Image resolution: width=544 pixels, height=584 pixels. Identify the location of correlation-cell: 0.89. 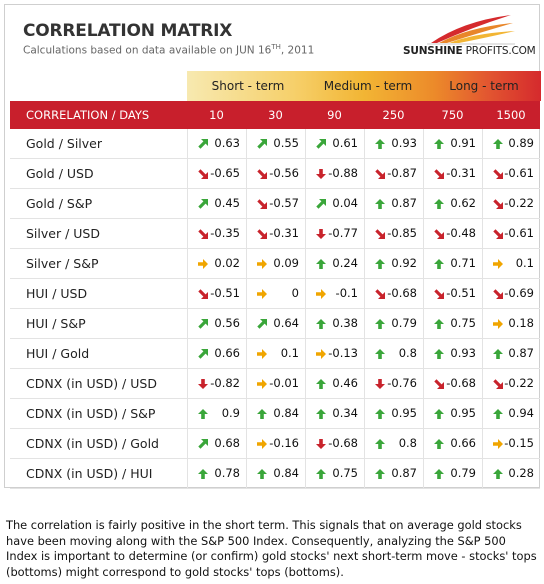
(511, 143).